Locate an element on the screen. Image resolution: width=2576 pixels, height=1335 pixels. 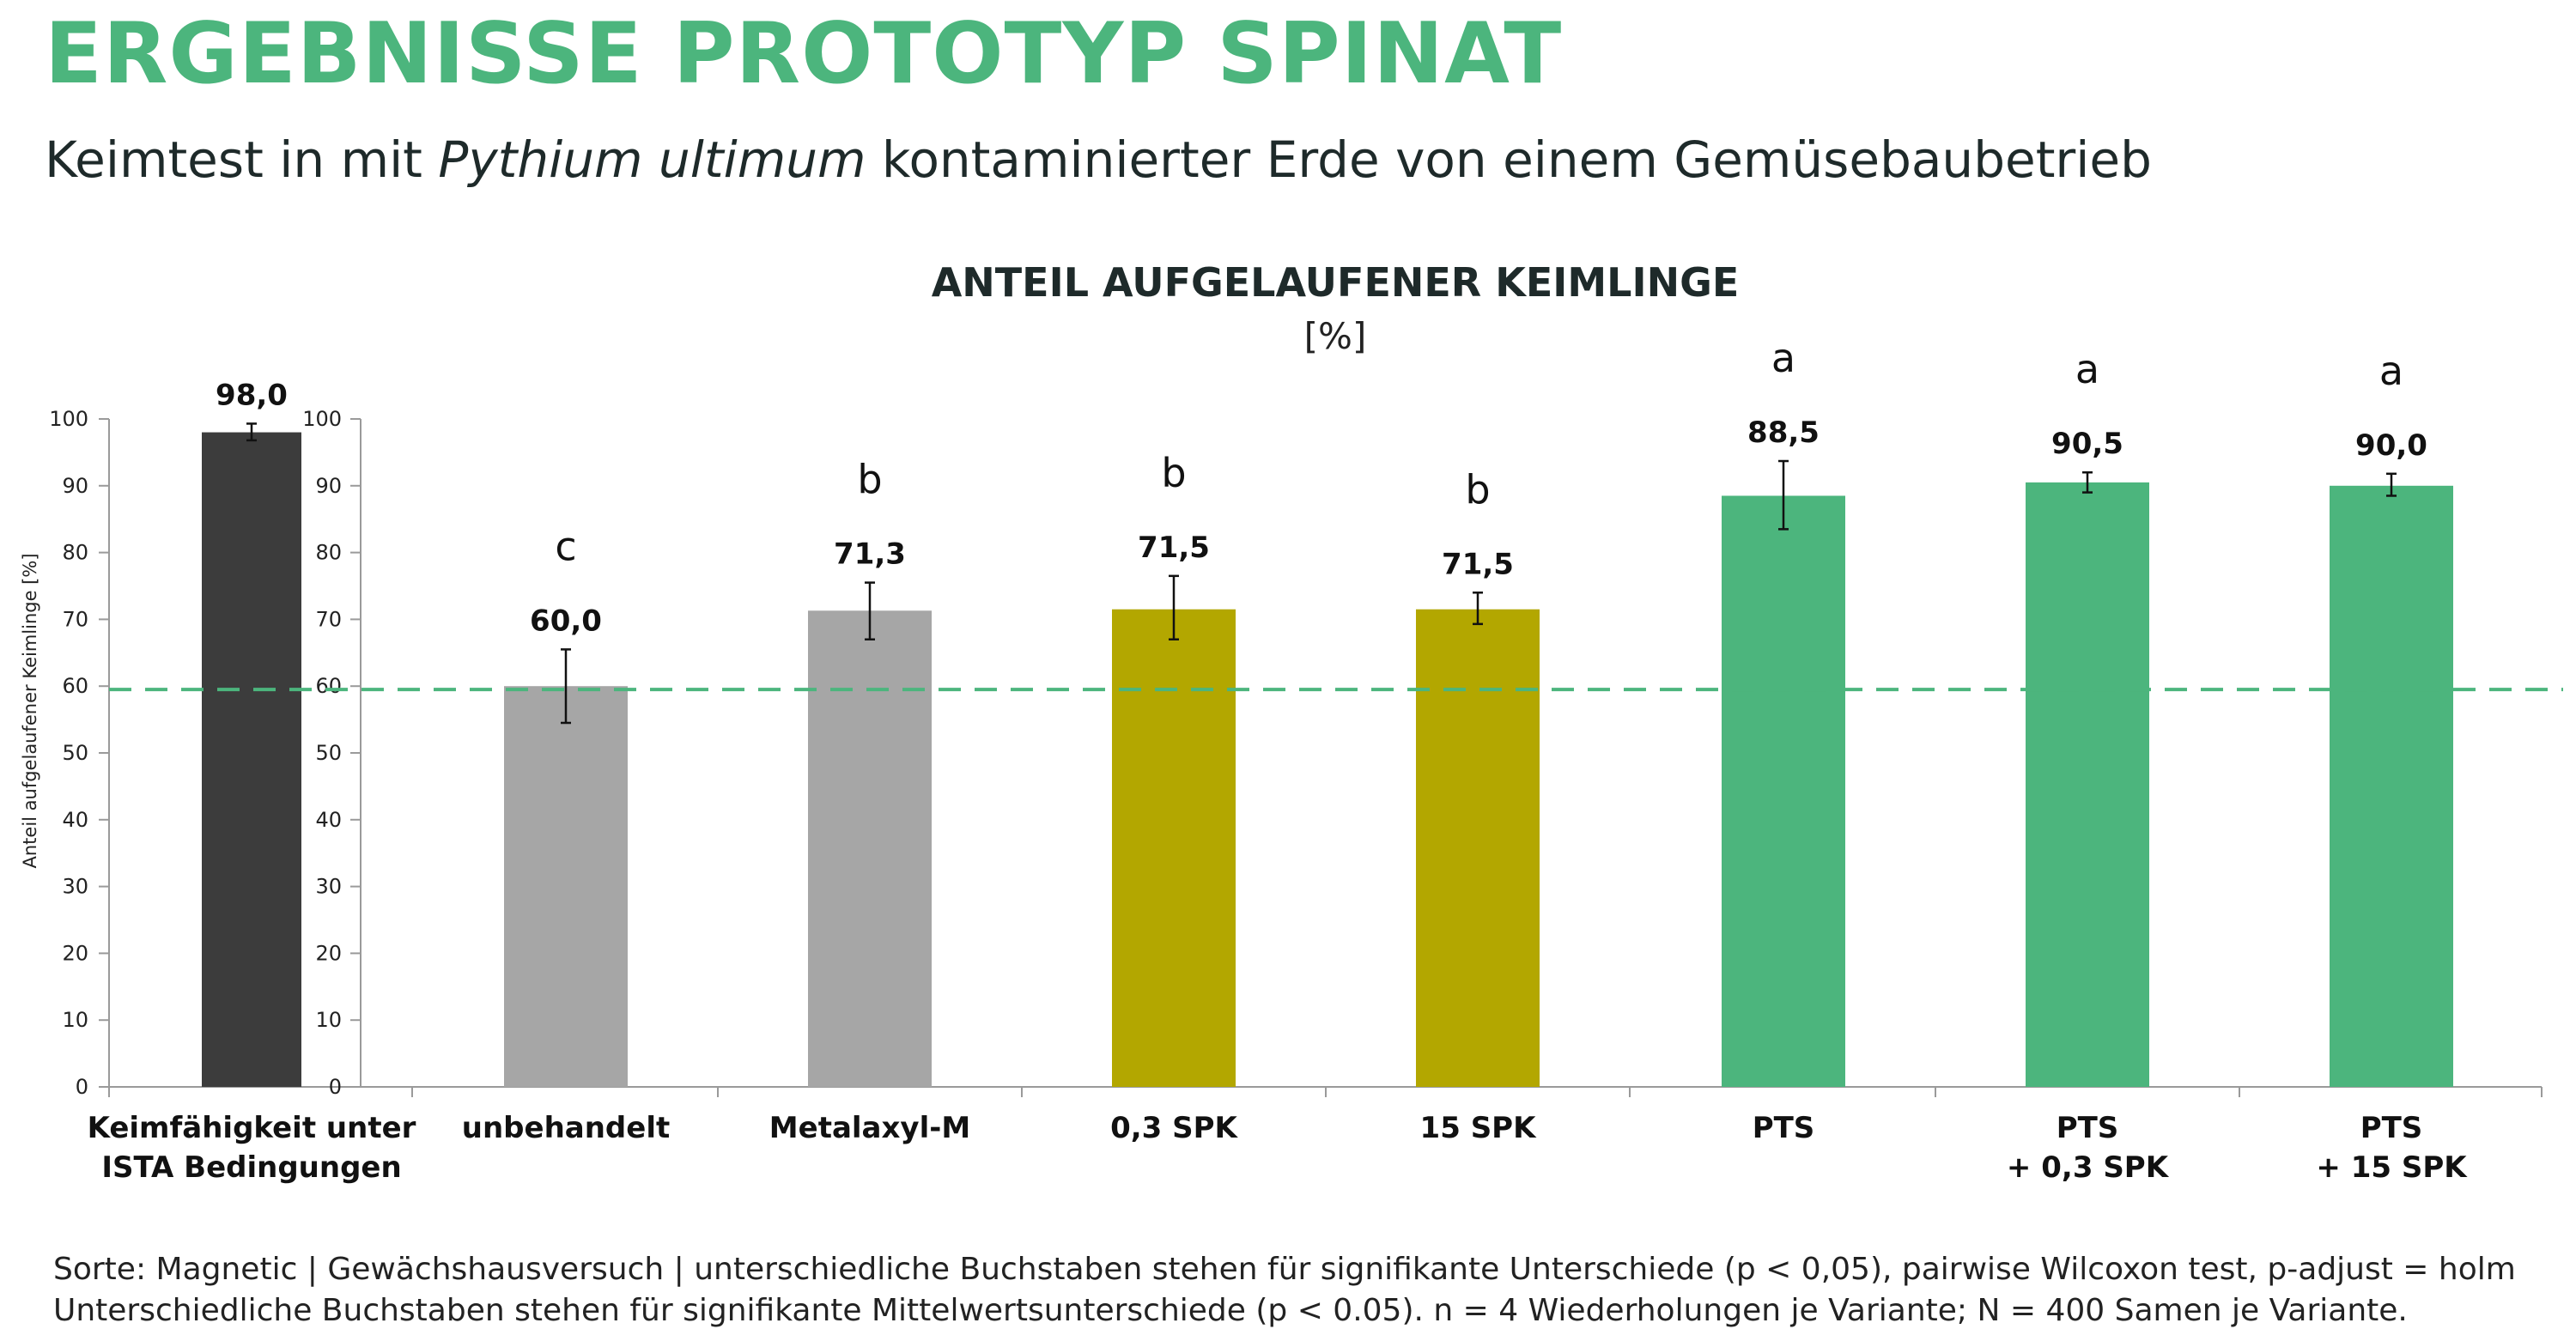
data-label: 90,5 is located at coordinates (2087, 444).